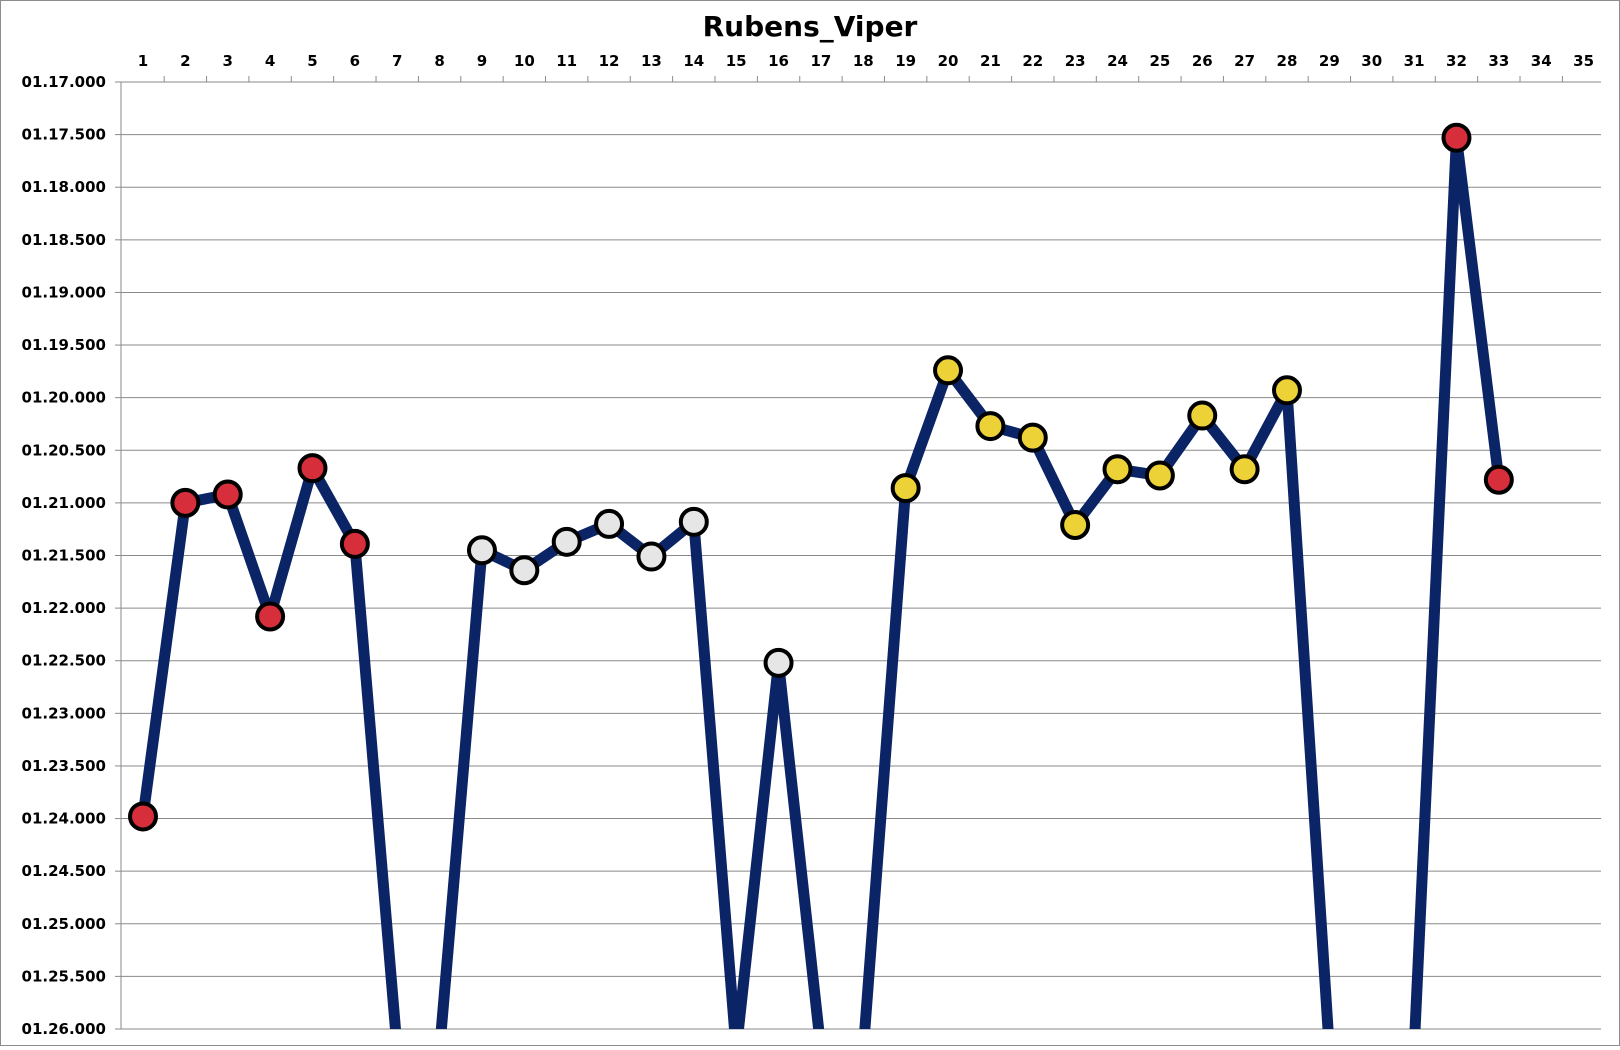 The width and height of the screenshot is (1620, 1050). I want to click on y-tick-label: 01.19.000, so click(64, 292).